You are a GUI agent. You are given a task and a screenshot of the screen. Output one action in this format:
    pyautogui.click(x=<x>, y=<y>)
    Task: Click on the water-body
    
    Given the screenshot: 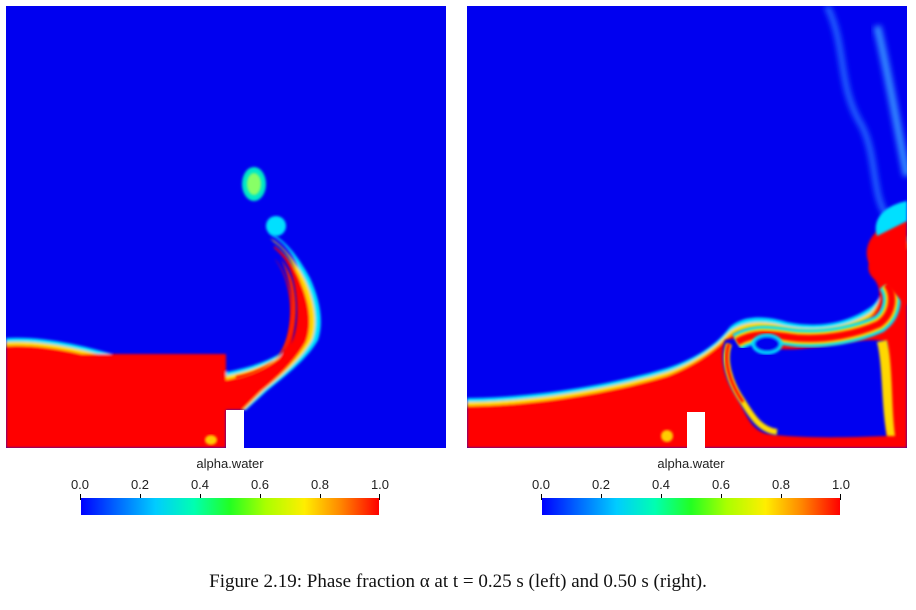 What is the action you would take?
    pyautogui.click(x=163, y=340)
    